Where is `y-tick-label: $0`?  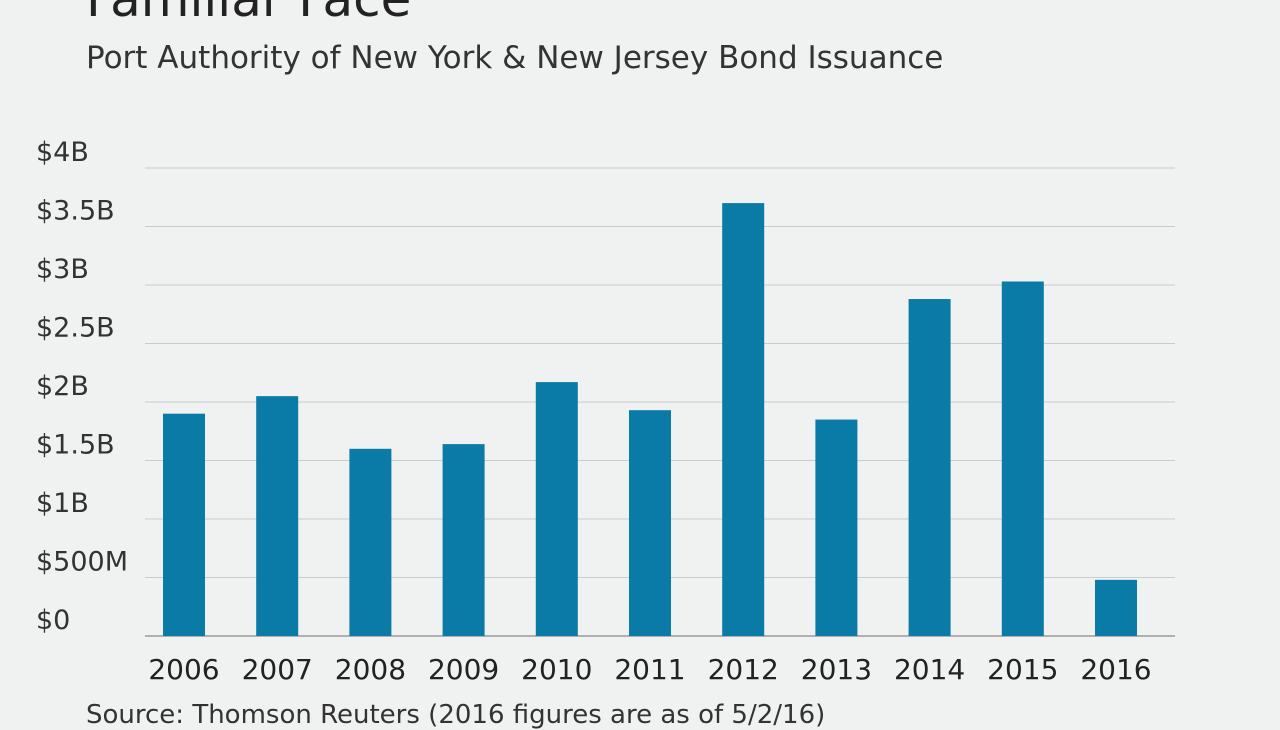
y-tick-label: $0 is located at coordinates (53, 620).